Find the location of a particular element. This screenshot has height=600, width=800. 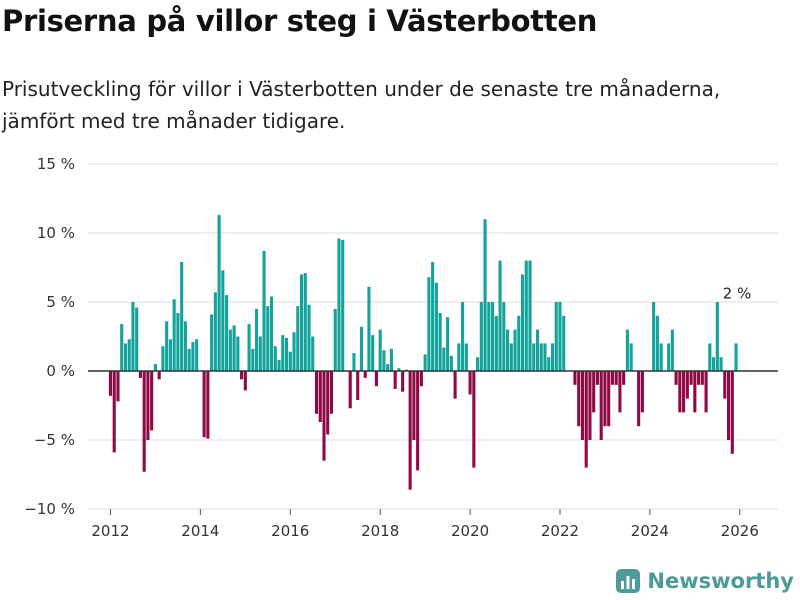

newsworthy-logo-icon is located at coordinates (628, 581).